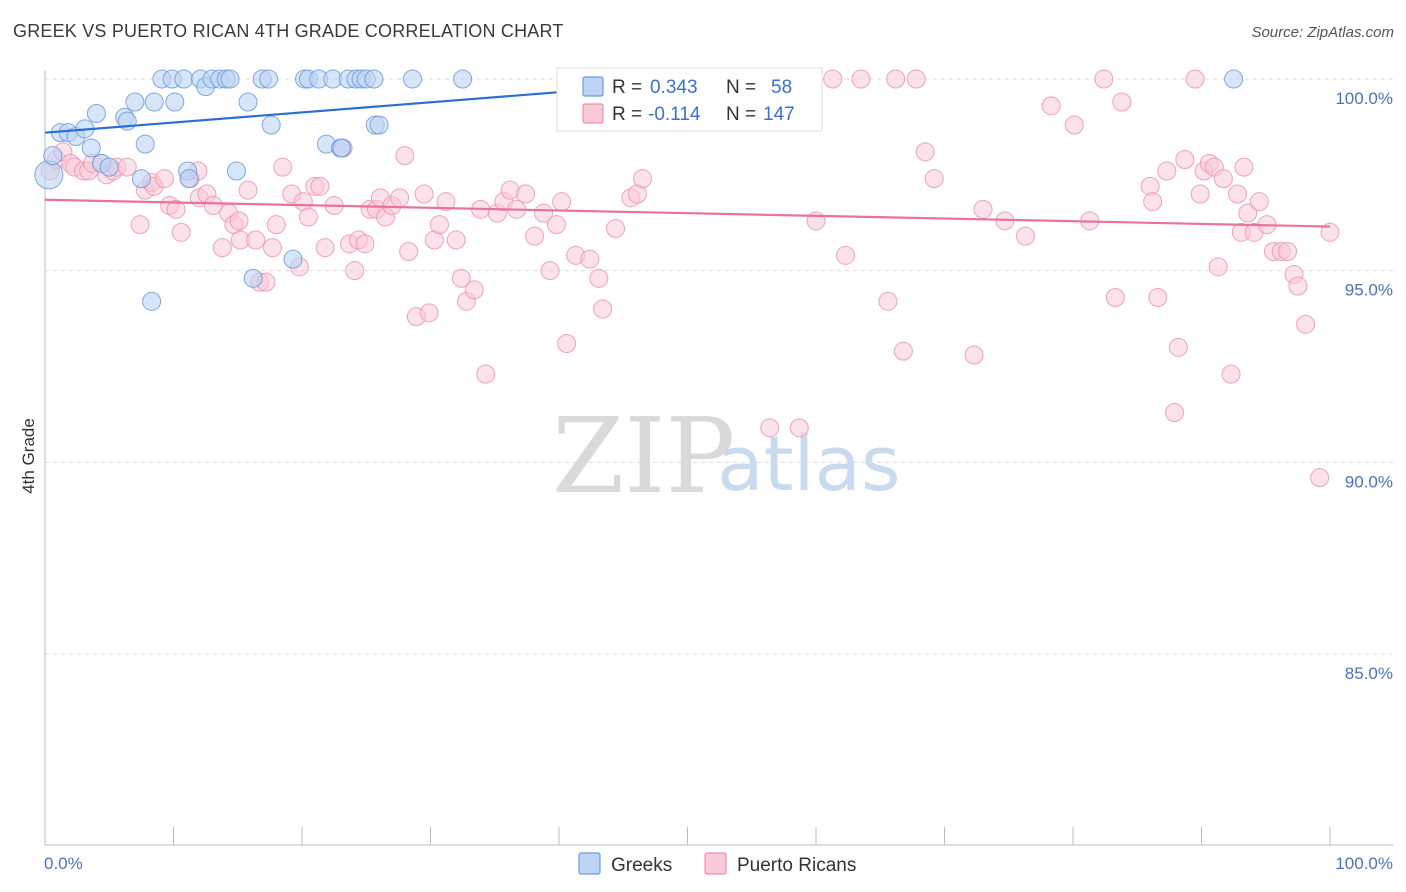 This screenshot has height=892, width=1406. Describe the element at coordinates (627, 114) in the screenshot. I see `legend-pr-r-label: R =` at that location.